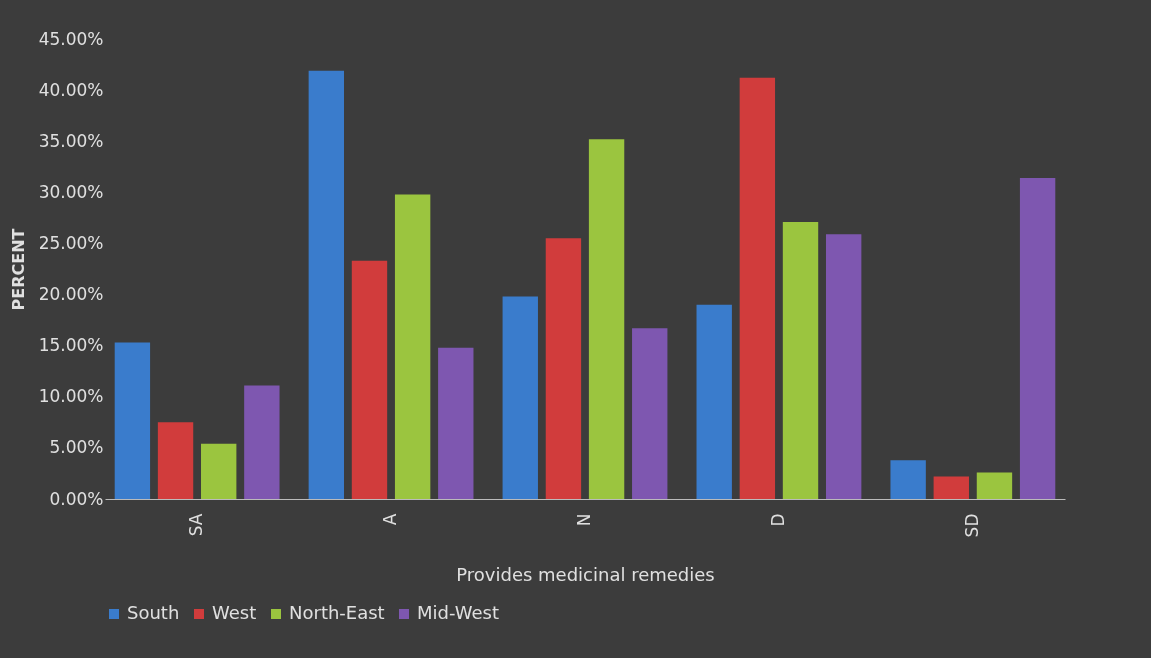 This screenshot has width=1151, height=658. I want to click on y-tick-label: 20.00%, so click(71, 294).